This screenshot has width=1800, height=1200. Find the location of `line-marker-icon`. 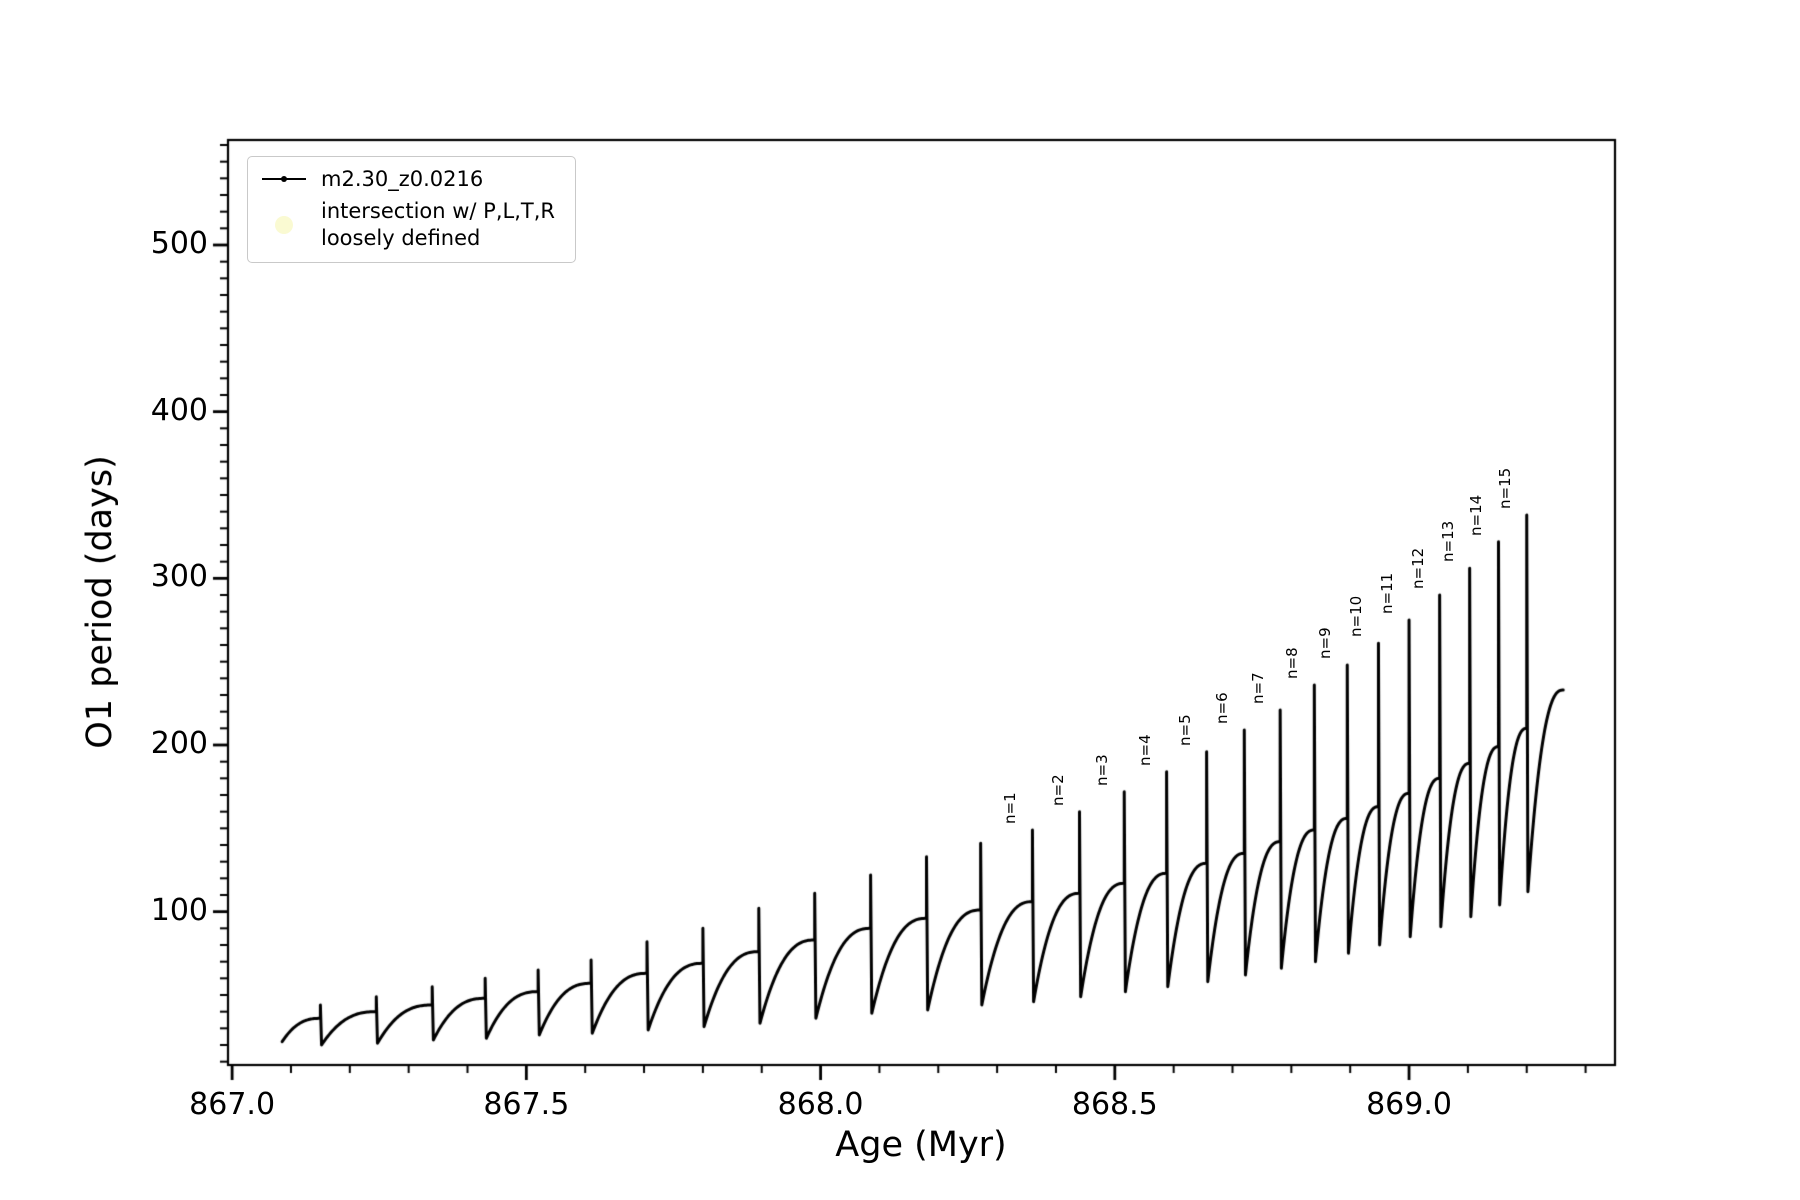

line-marker-icon is located at coordinates (284, 179).